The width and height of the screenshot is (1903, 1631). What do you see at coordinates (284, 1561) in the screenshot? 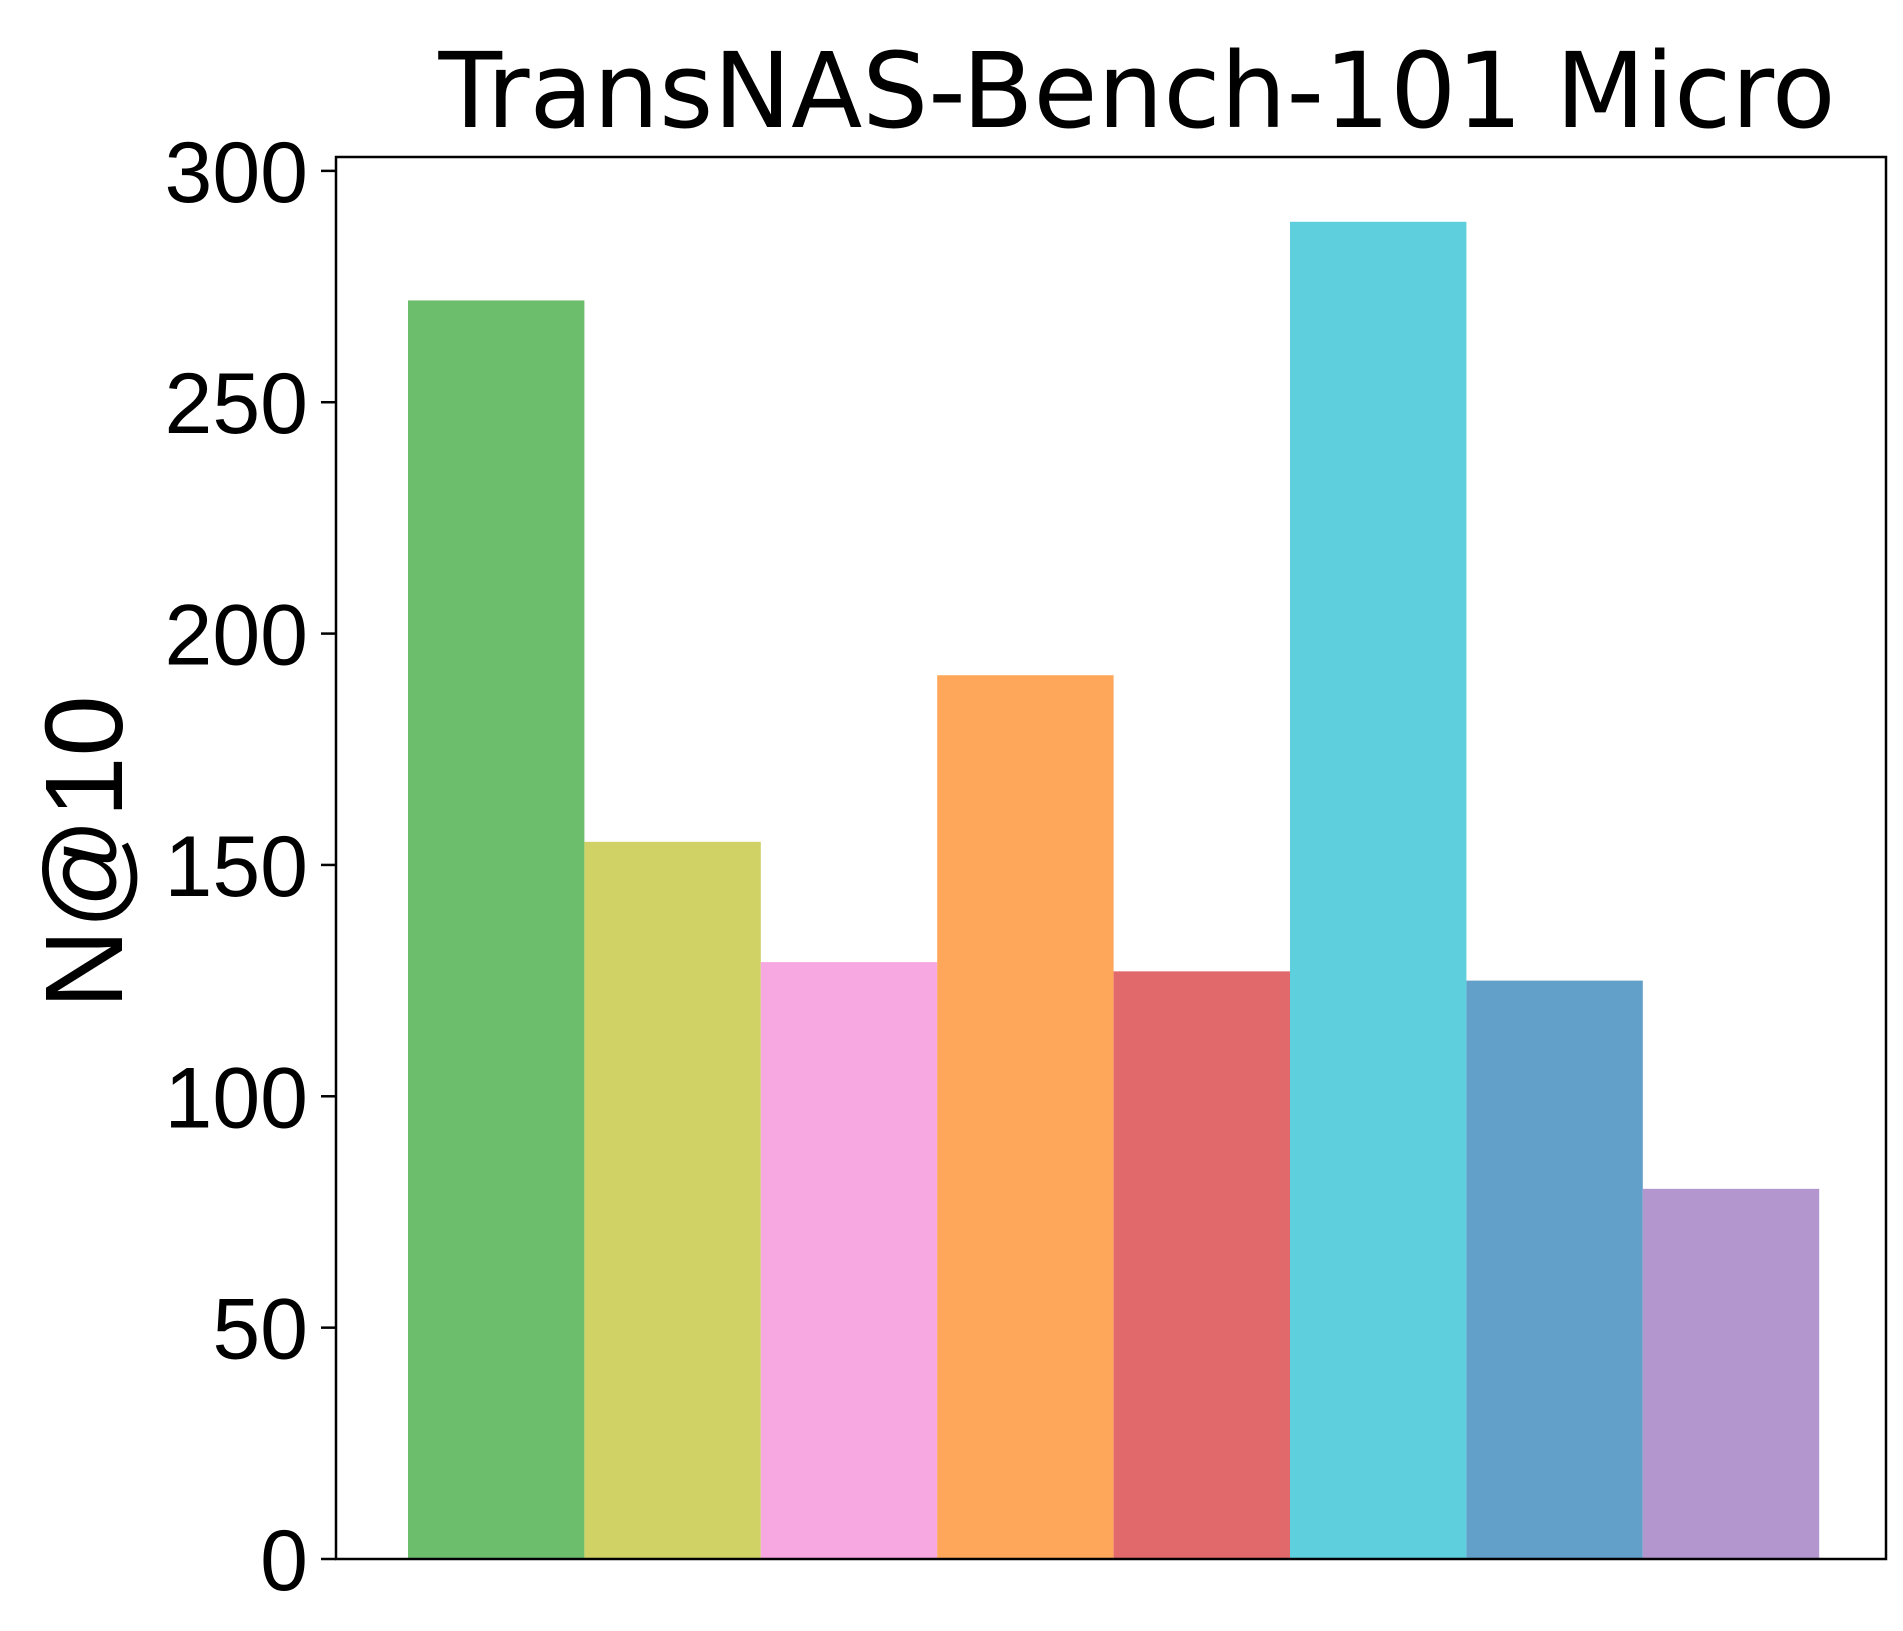
I see `y-tick-label: 0` at bounding box center [284, 1561].